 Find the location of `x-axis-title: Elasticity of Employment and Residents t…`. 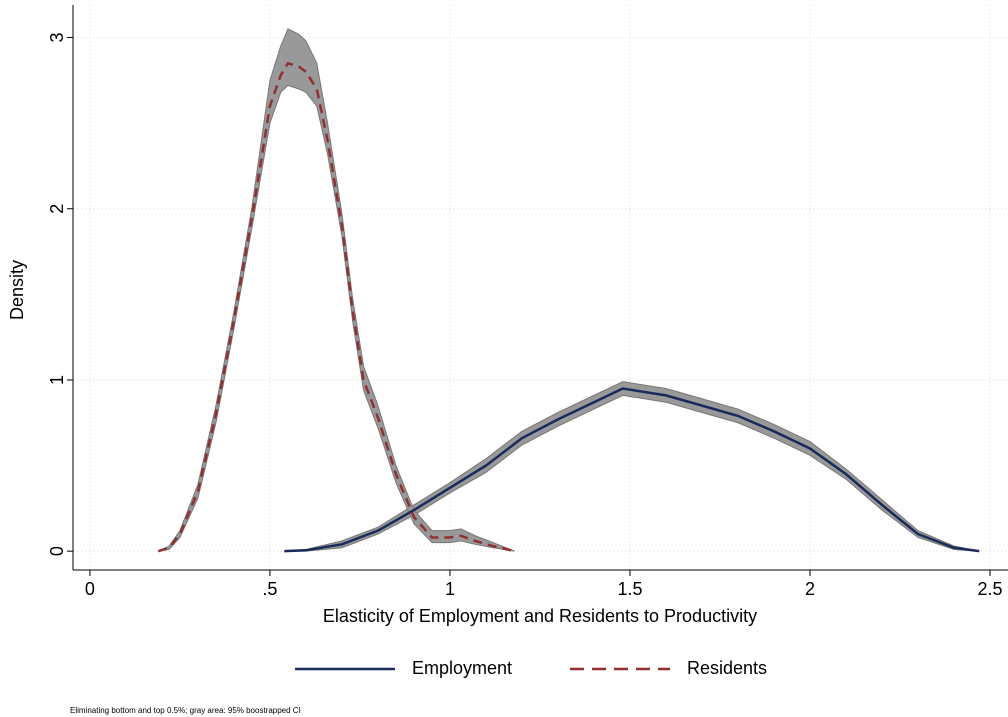

x-axis-title: Elasticity of Employment and Residents t… is located at coordinates (540, 616).